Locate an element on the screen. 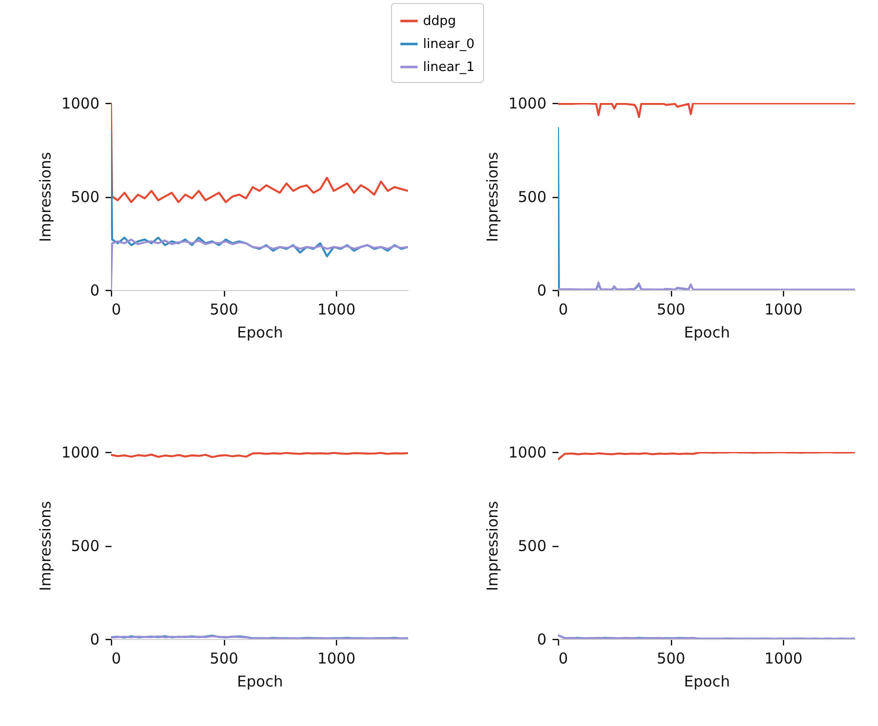 Image resolution: width=878 pixels, height=726 pixels. legend-label: linear_1 is located at coordinates (449, 67).